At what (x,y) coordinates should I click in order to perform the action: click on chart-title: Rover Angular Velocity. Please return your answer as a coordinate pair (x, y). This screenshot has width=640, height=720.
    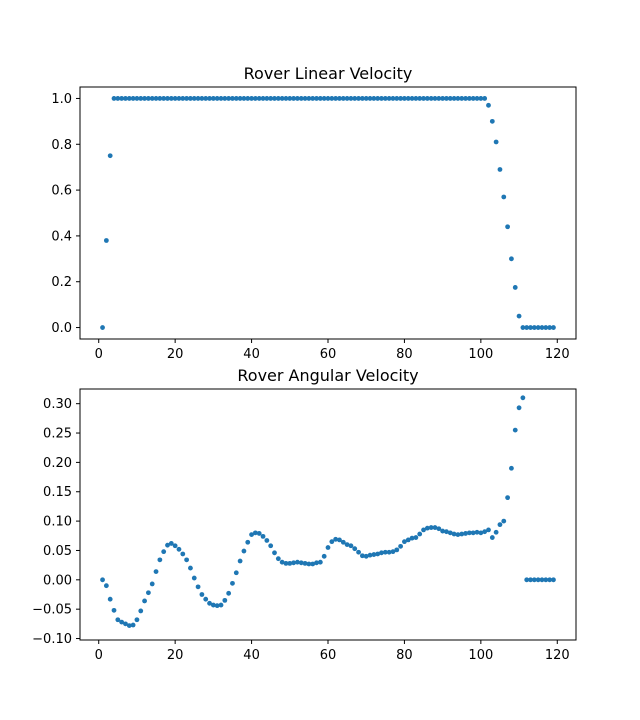
    Looking at the image, I should click on (327, 375).